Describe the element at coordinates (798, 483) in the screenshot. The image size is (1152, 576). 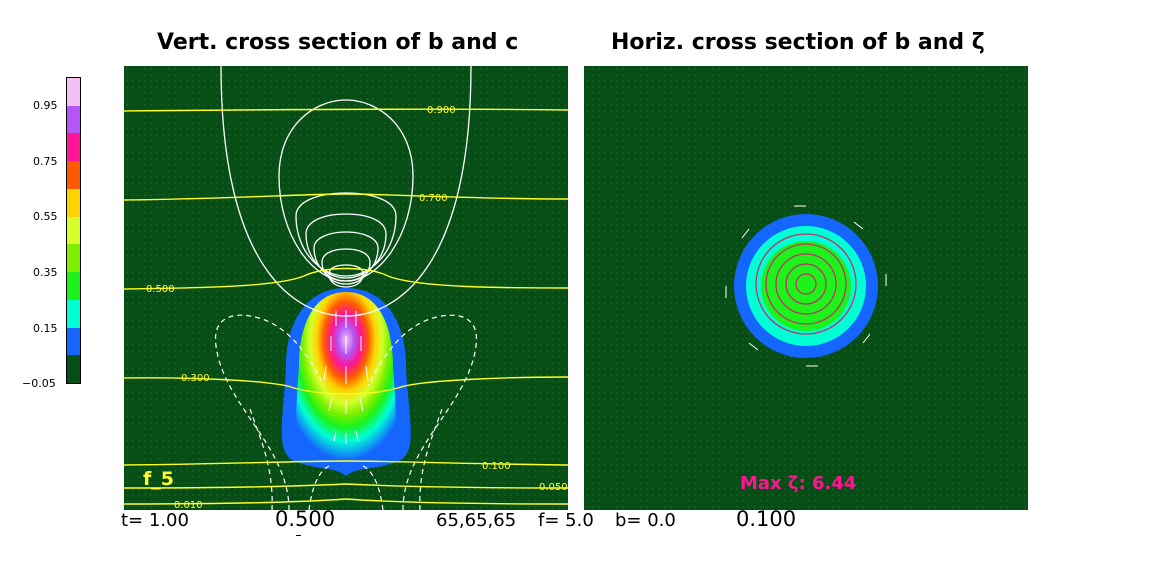
I see `max-zeta-label: Max ζ: 6.44` at that location.